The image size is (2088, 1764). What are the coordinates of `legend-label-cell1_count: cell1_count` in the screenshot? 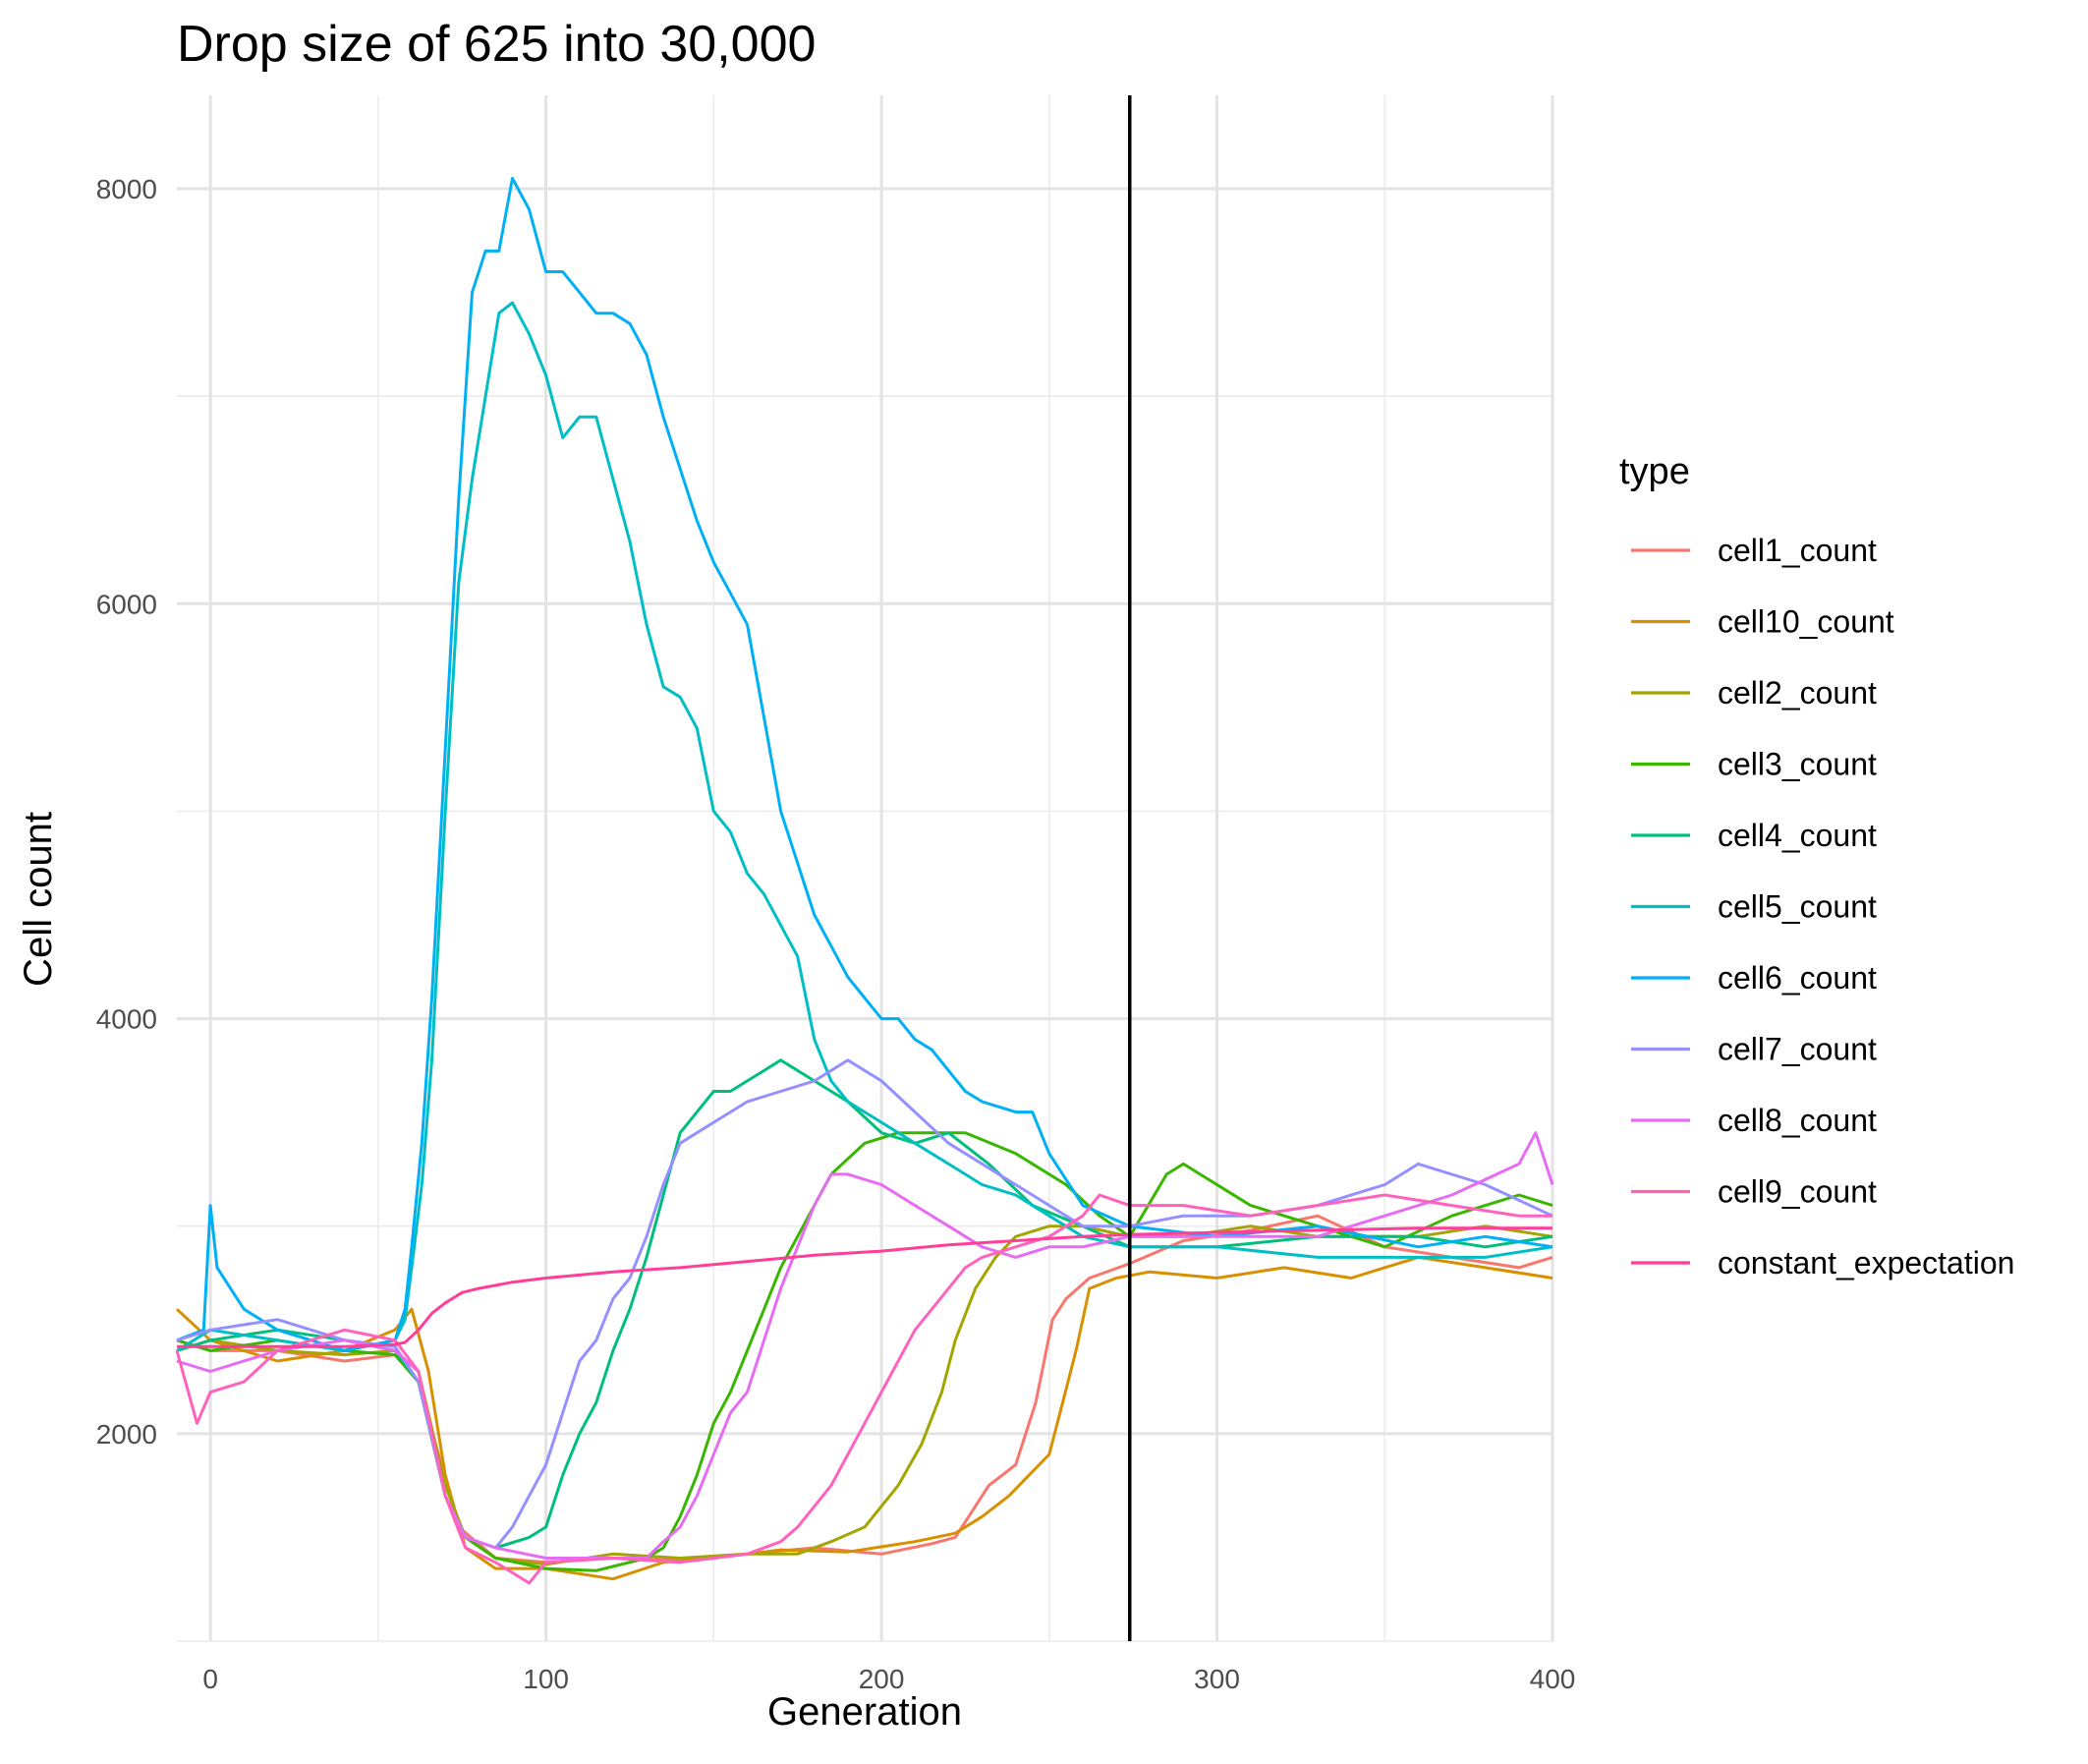 It's located at (1797, 550).